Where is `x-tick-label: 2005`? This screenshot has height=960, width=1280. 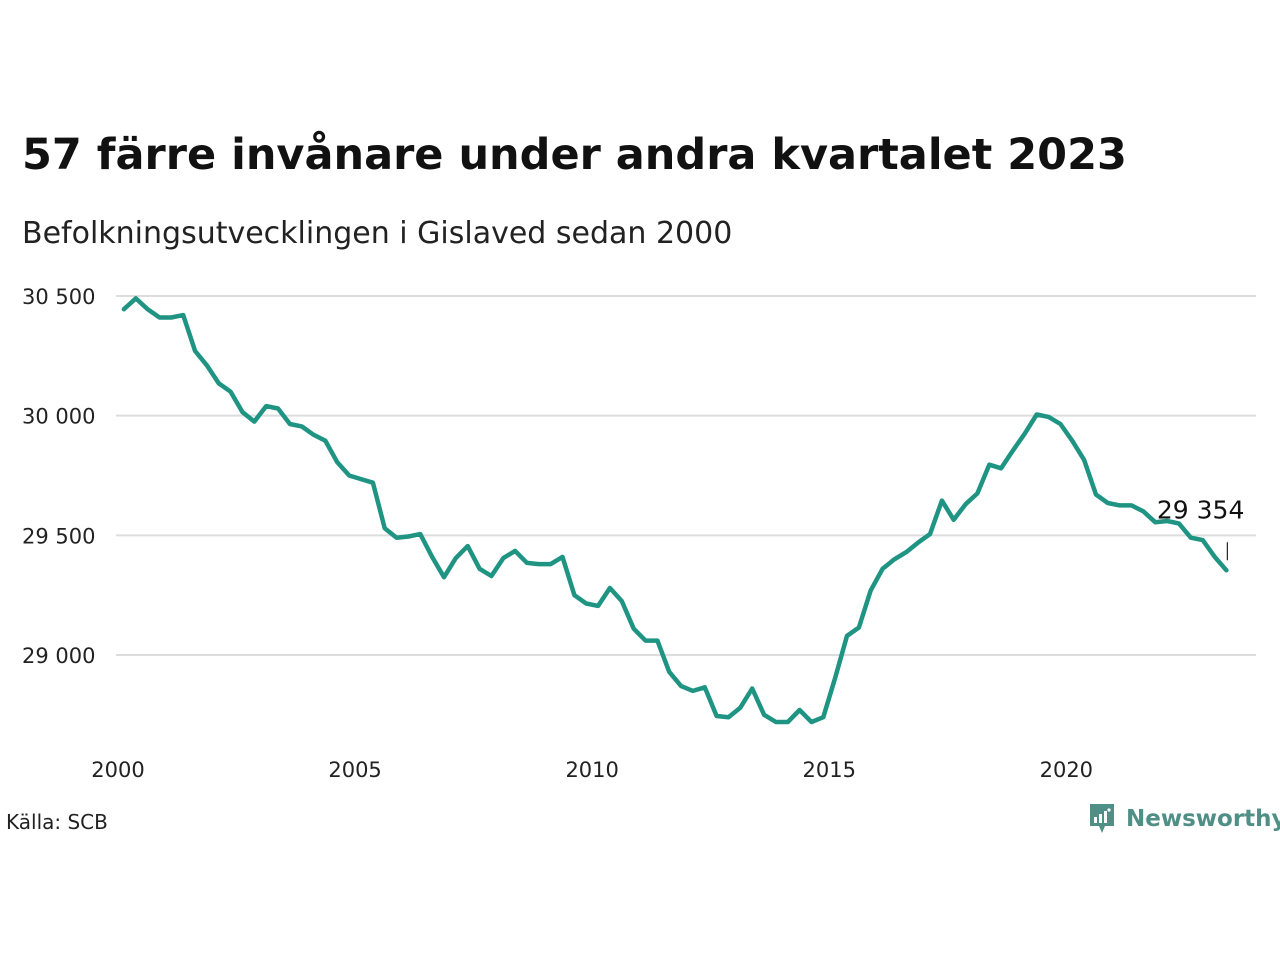
x-tick-label: 2005 is located at coordinates (354, 770).